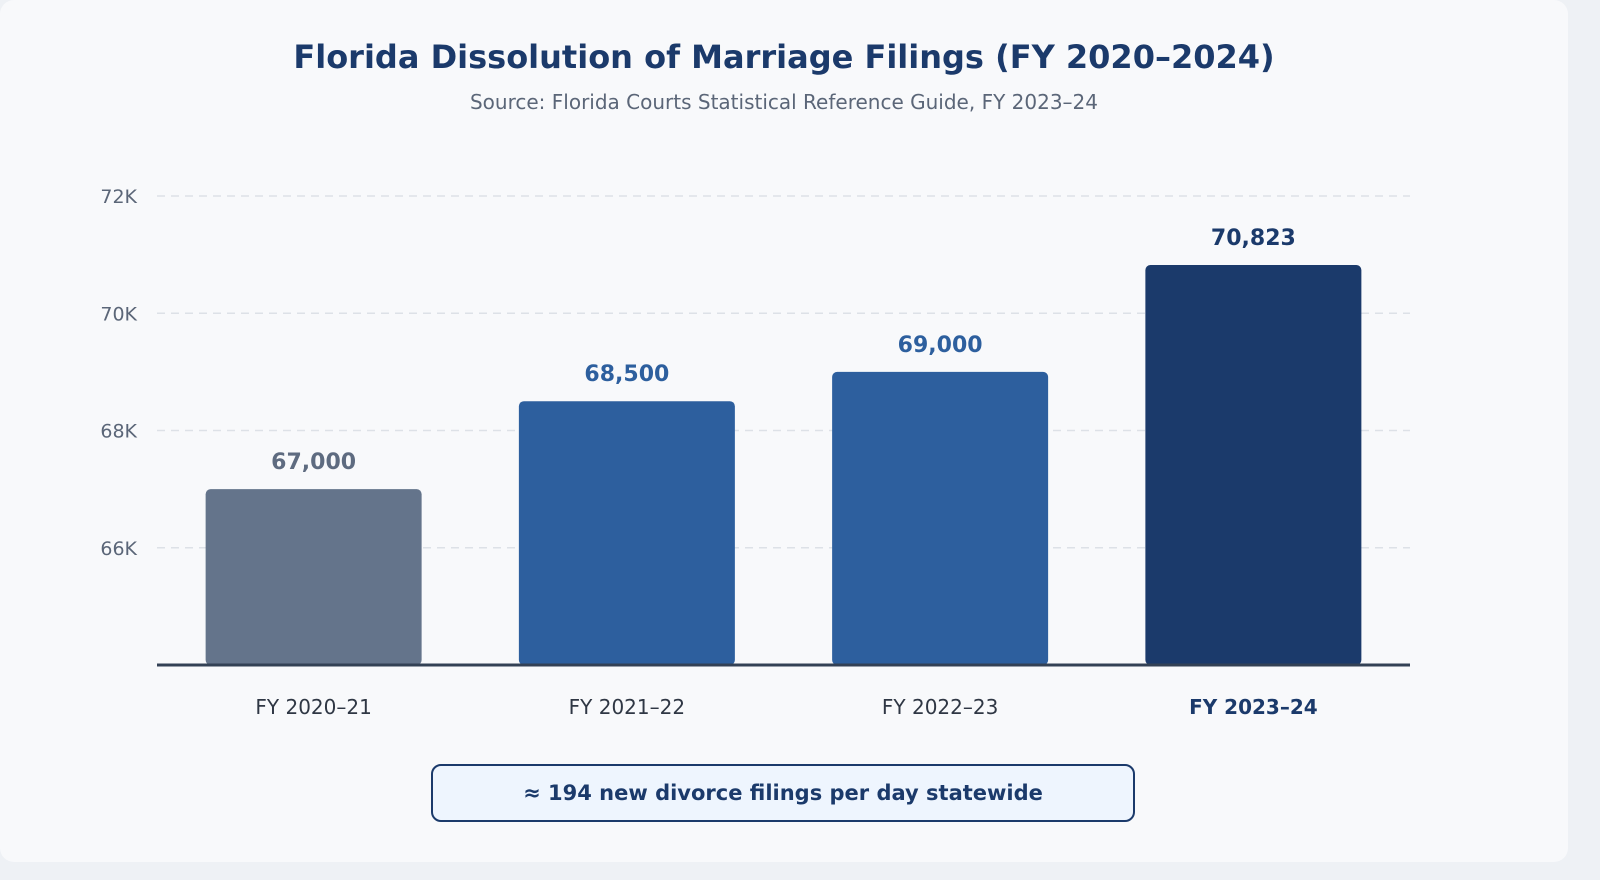 This screenshot has height=880, width=1600. Describe the element at coordinates (627, 707) in the screenshot. I see `x-tick-label: FY 2021–22` at that location.